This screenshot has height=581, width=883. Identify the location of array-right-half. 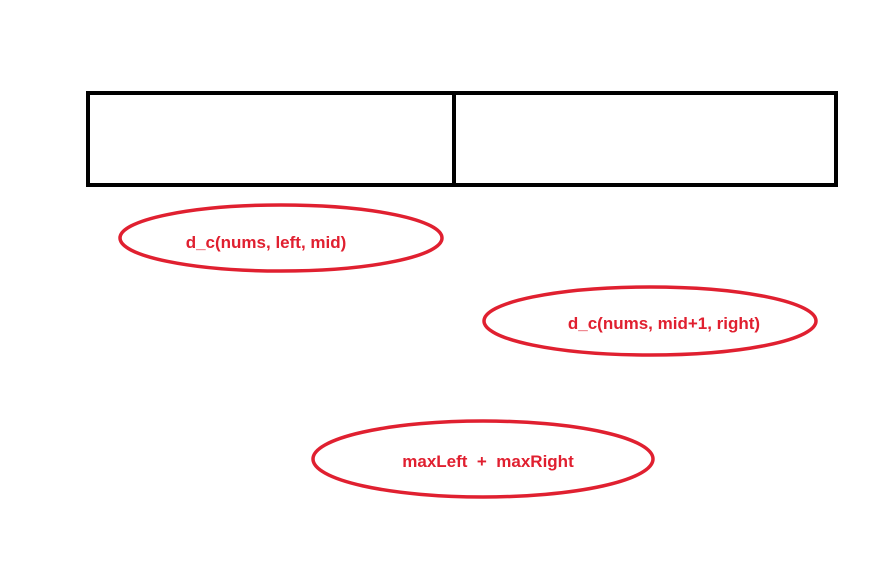
(645, 139).